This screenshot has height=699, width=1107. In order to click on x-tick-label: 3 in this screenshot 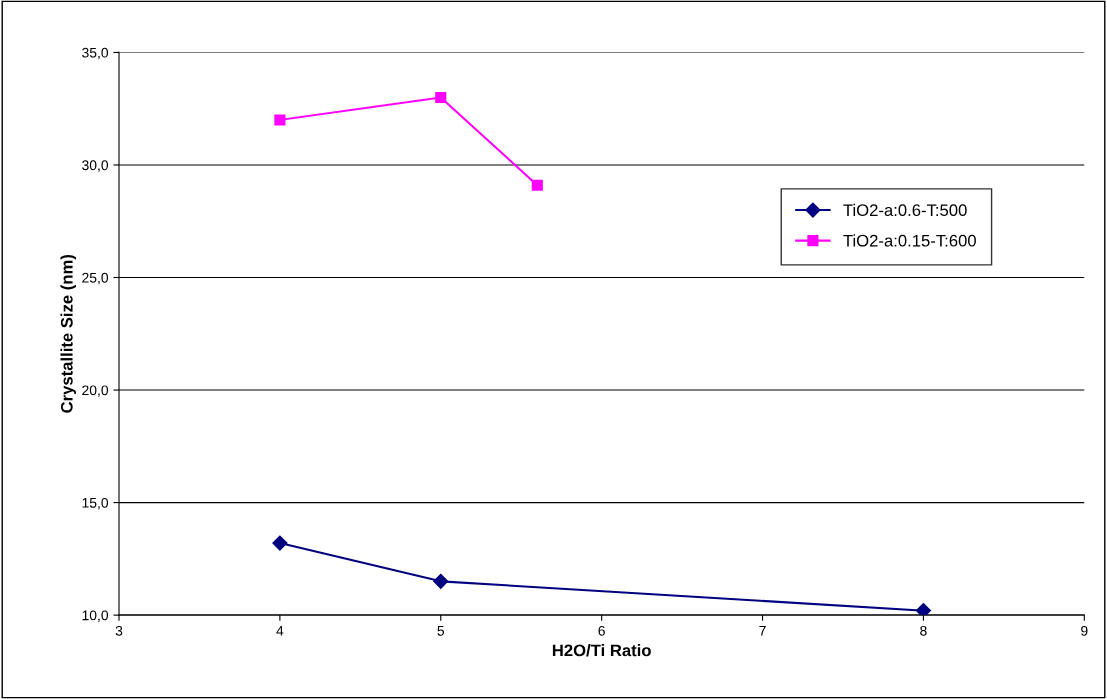, I will do `click(119, 630)`.